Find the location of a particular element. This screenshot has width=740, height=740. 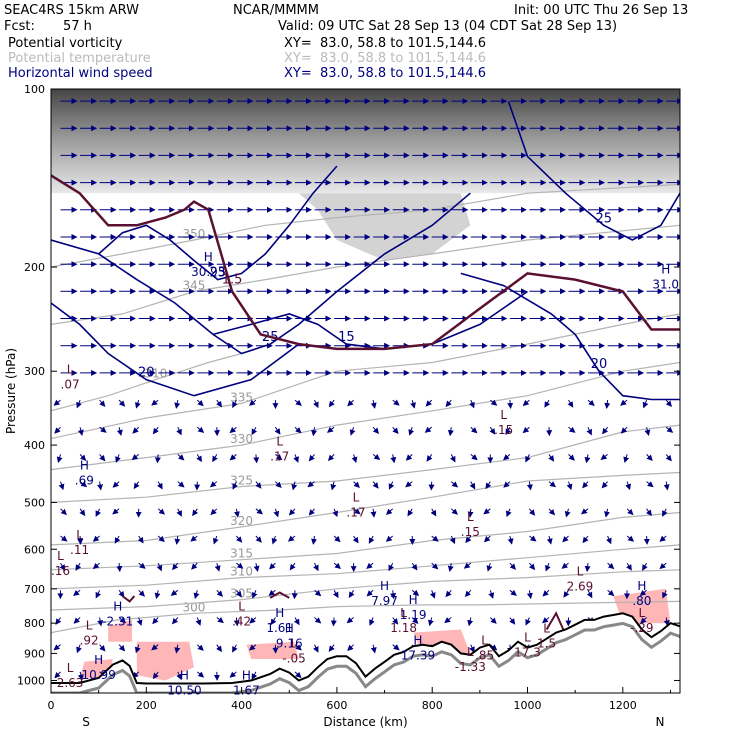

x-tick-label-0: 0 is located at coordinates (51, 705).